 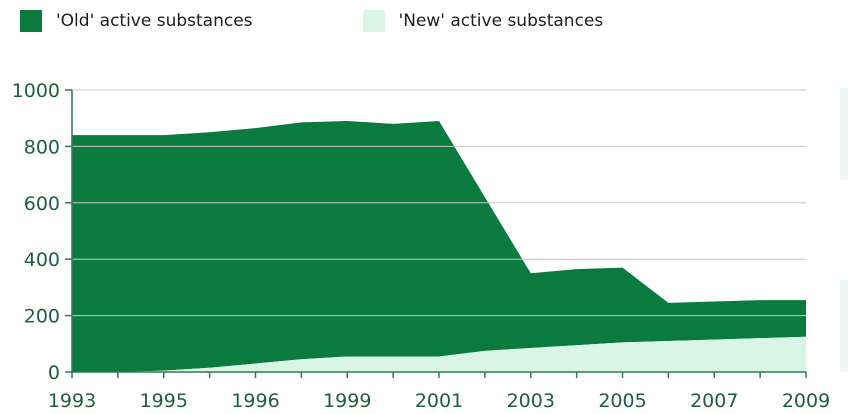 I want to click on x-tick-label: 2005, so click(x=622, y=401).